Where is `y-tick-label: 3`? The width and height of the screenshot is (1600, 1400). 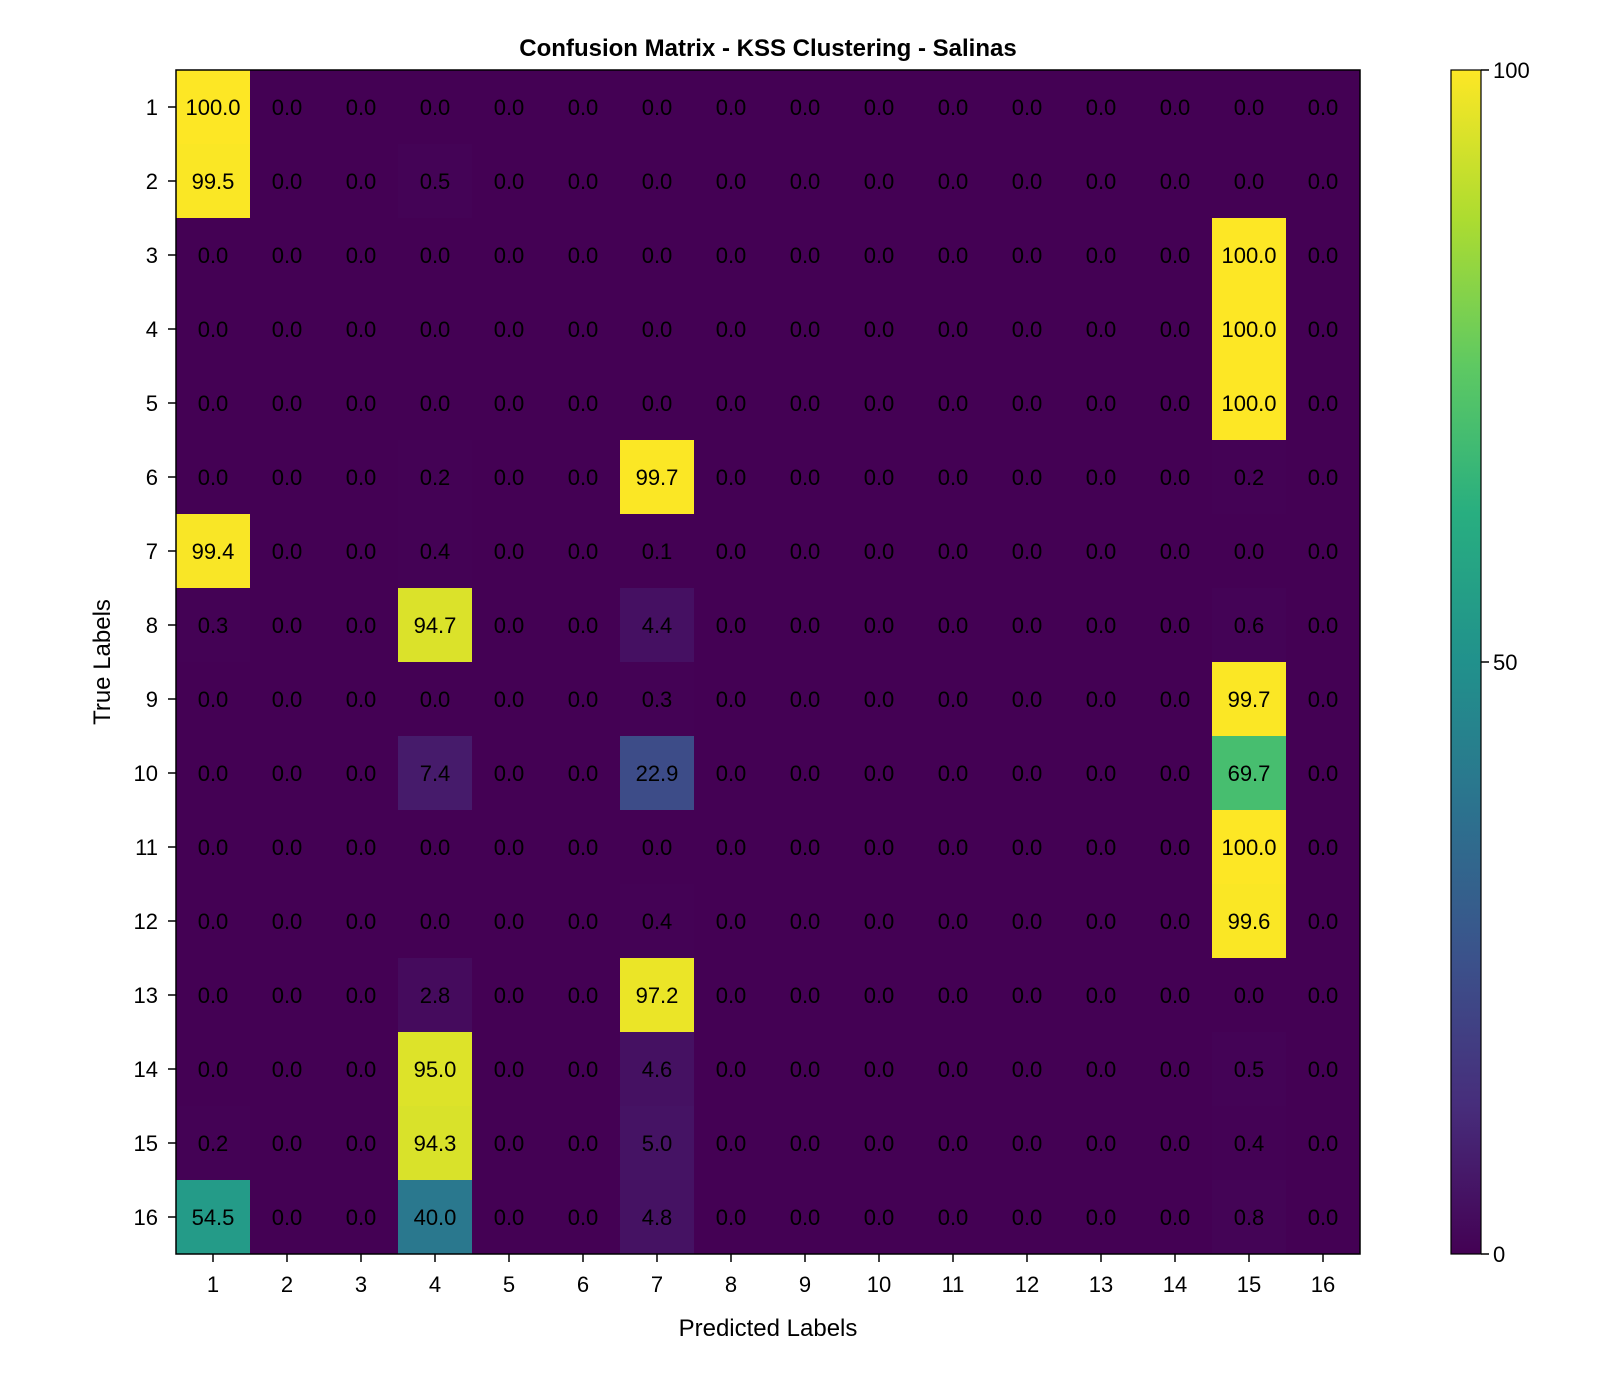 y-tick-label: 3 is located at coordinates (152, 255).